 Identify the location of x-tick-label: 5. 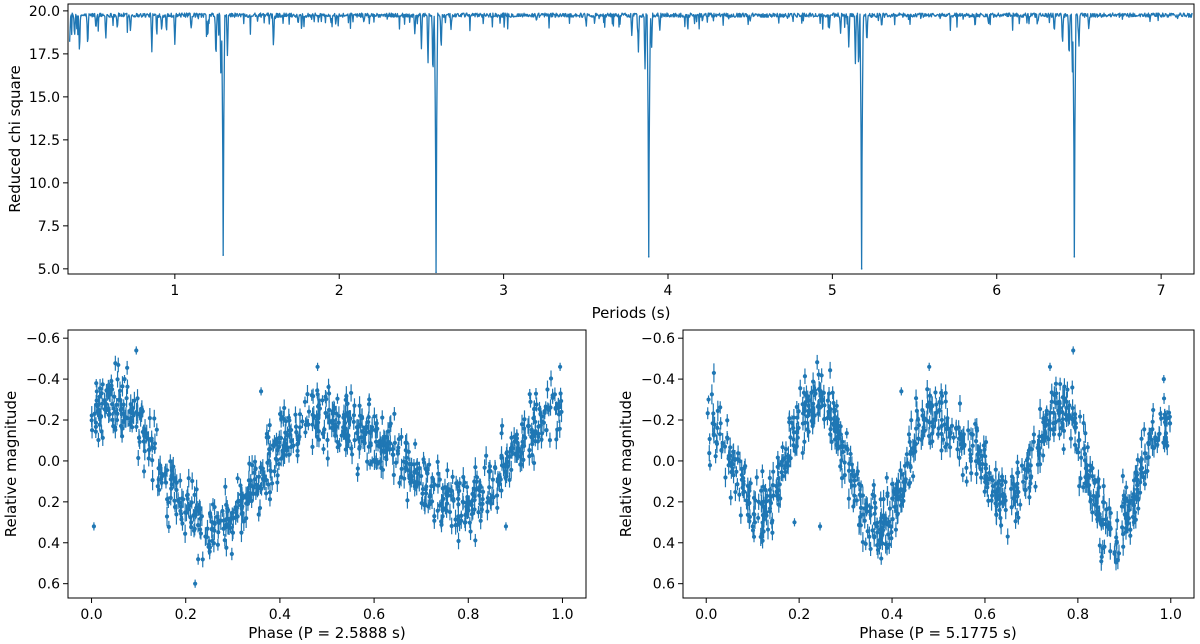
(832, 291).